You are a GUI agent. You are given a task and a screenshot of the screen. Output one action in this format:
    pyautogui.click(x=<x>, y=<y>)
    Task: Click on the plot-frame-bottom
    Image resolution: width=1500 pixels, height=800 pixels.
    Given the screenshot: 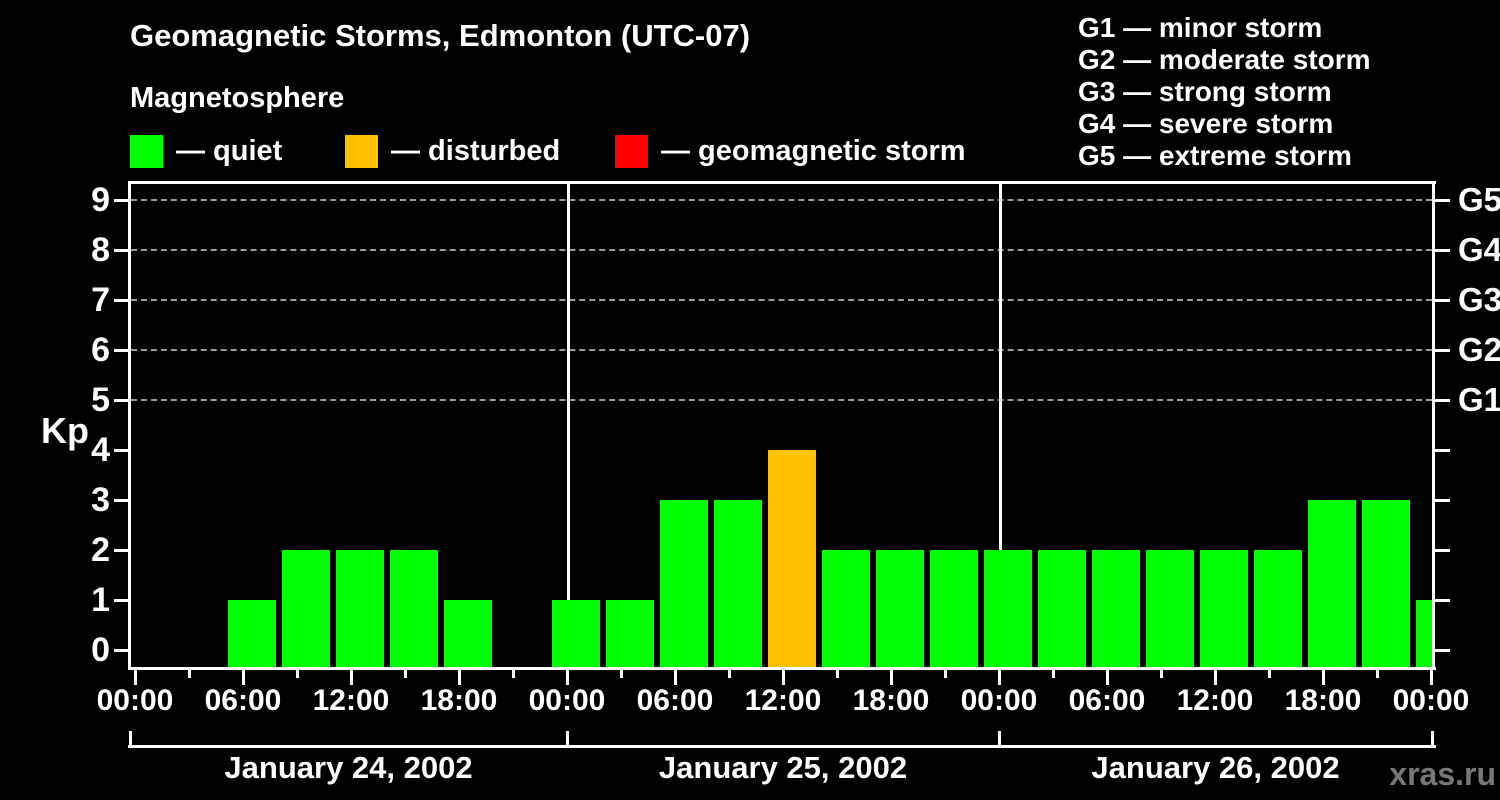 What is the action you would take?
    pyautogui.click(x=782, y=668)
    